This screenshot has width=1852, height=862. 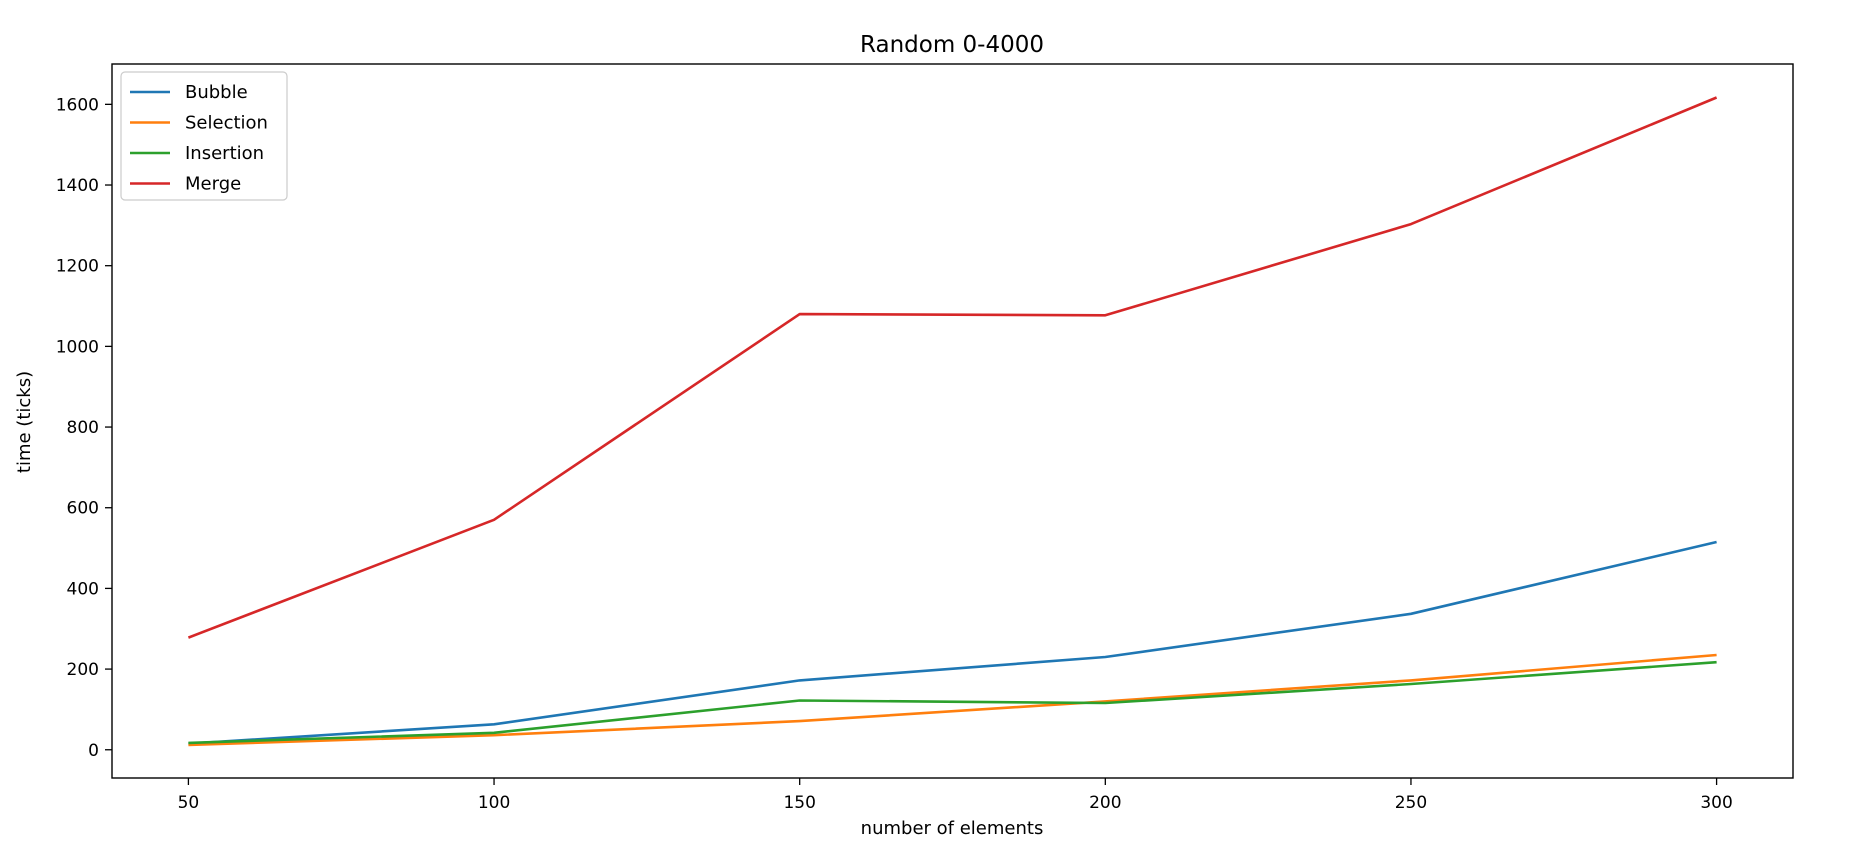 I want to click on legend-label-insertion: Insertion, so click(x=224, y=153).